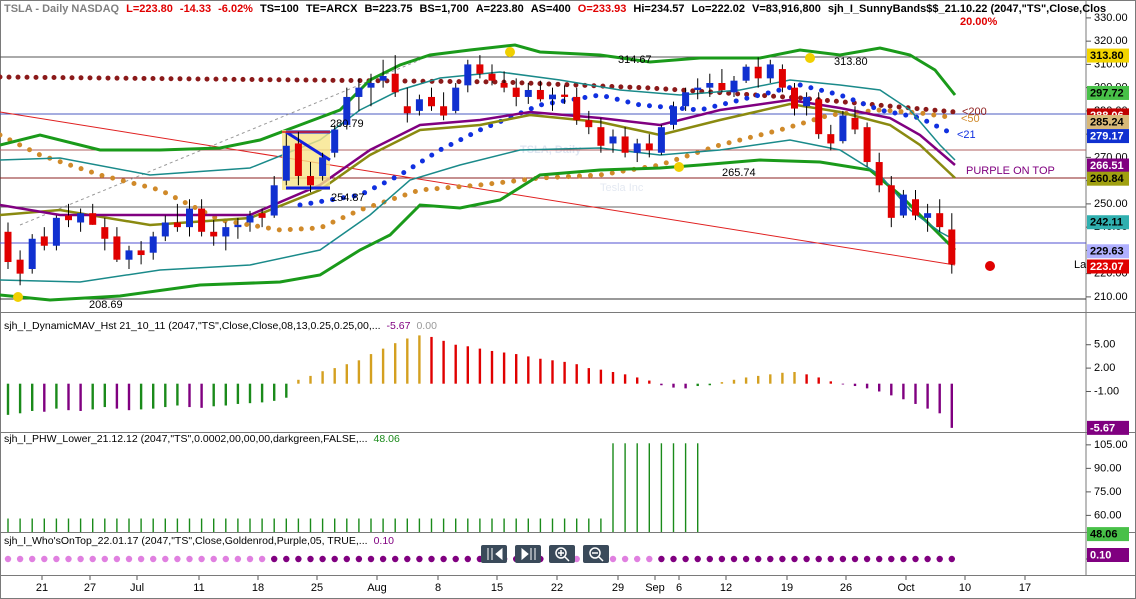  What do you see at coordinates (399, 326) in the screenshot?
I see `indicator-value: -5.67` at bounding box center [399, 326].